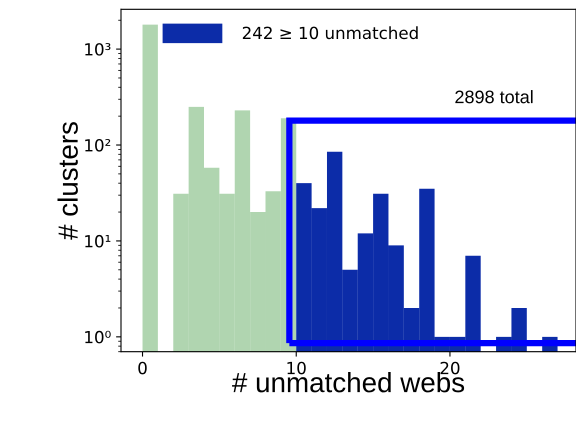 The image size is (576, 428). Describe the element at coordinates (97, 49) in the screenshot. I see `y-tick-label: 10³` at that location.